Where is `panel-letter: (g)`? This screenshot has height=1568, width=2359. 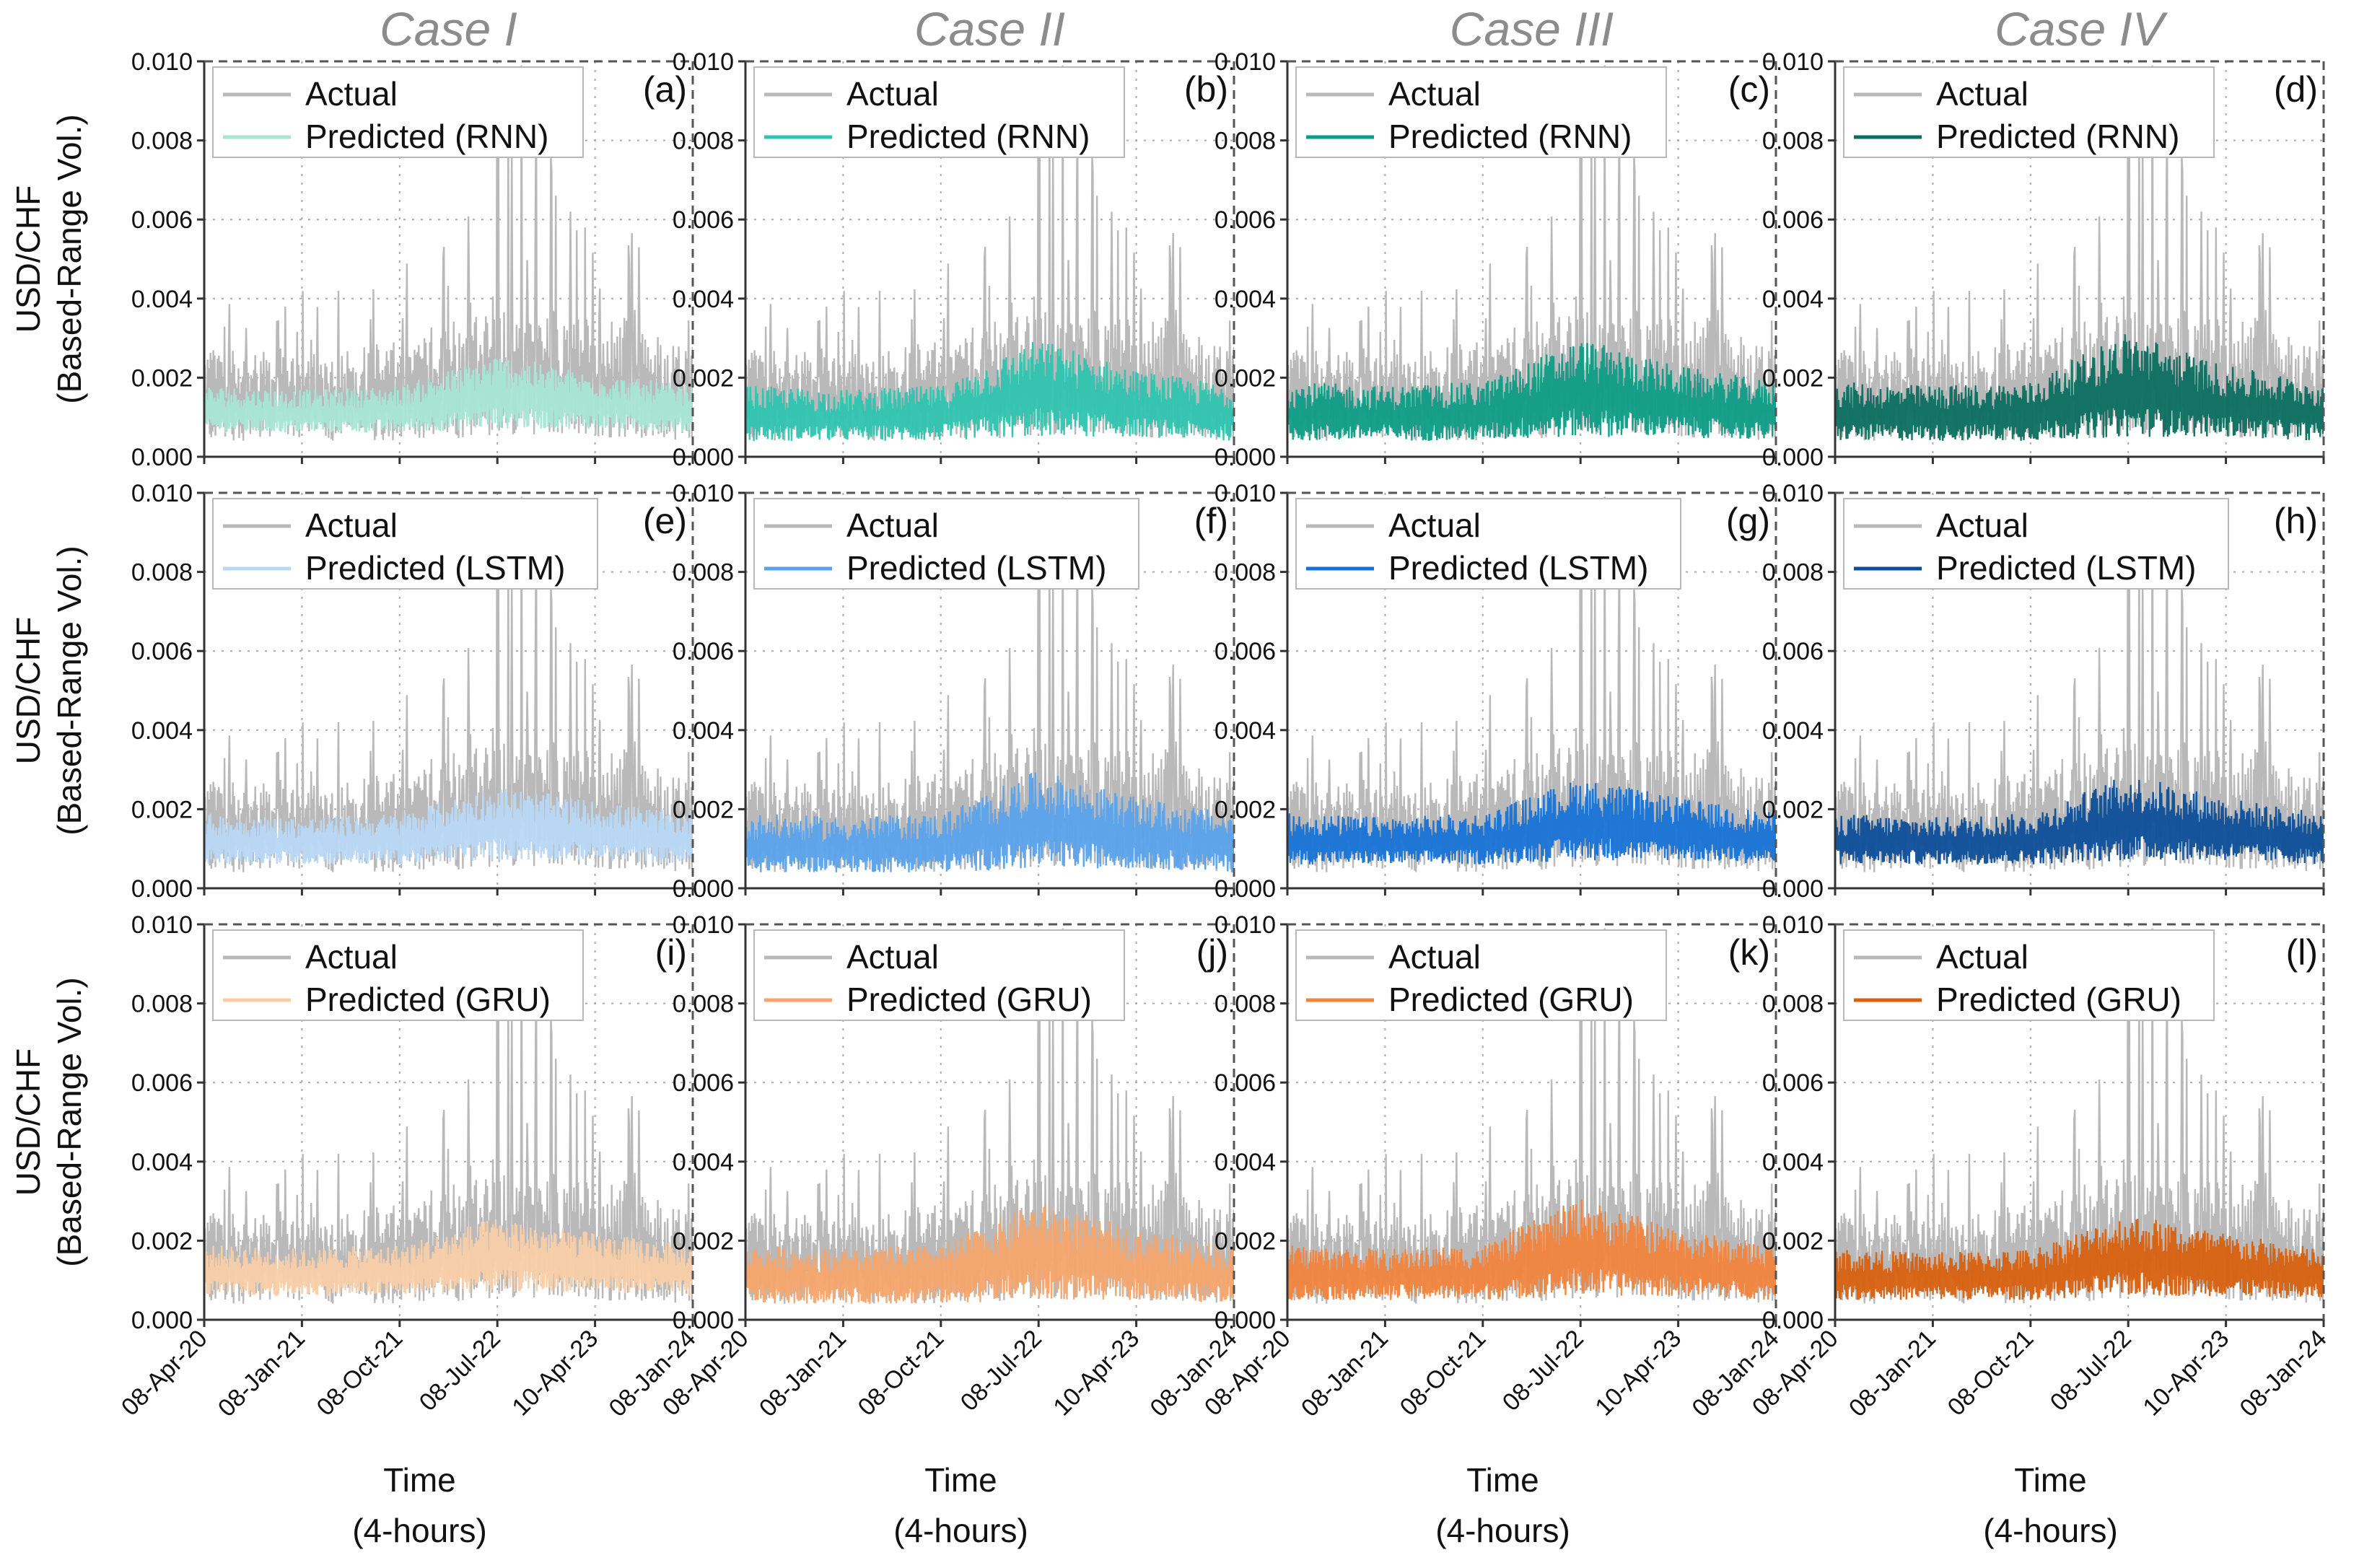 panel-letter: (g) is located at coordinates (1748, 521).